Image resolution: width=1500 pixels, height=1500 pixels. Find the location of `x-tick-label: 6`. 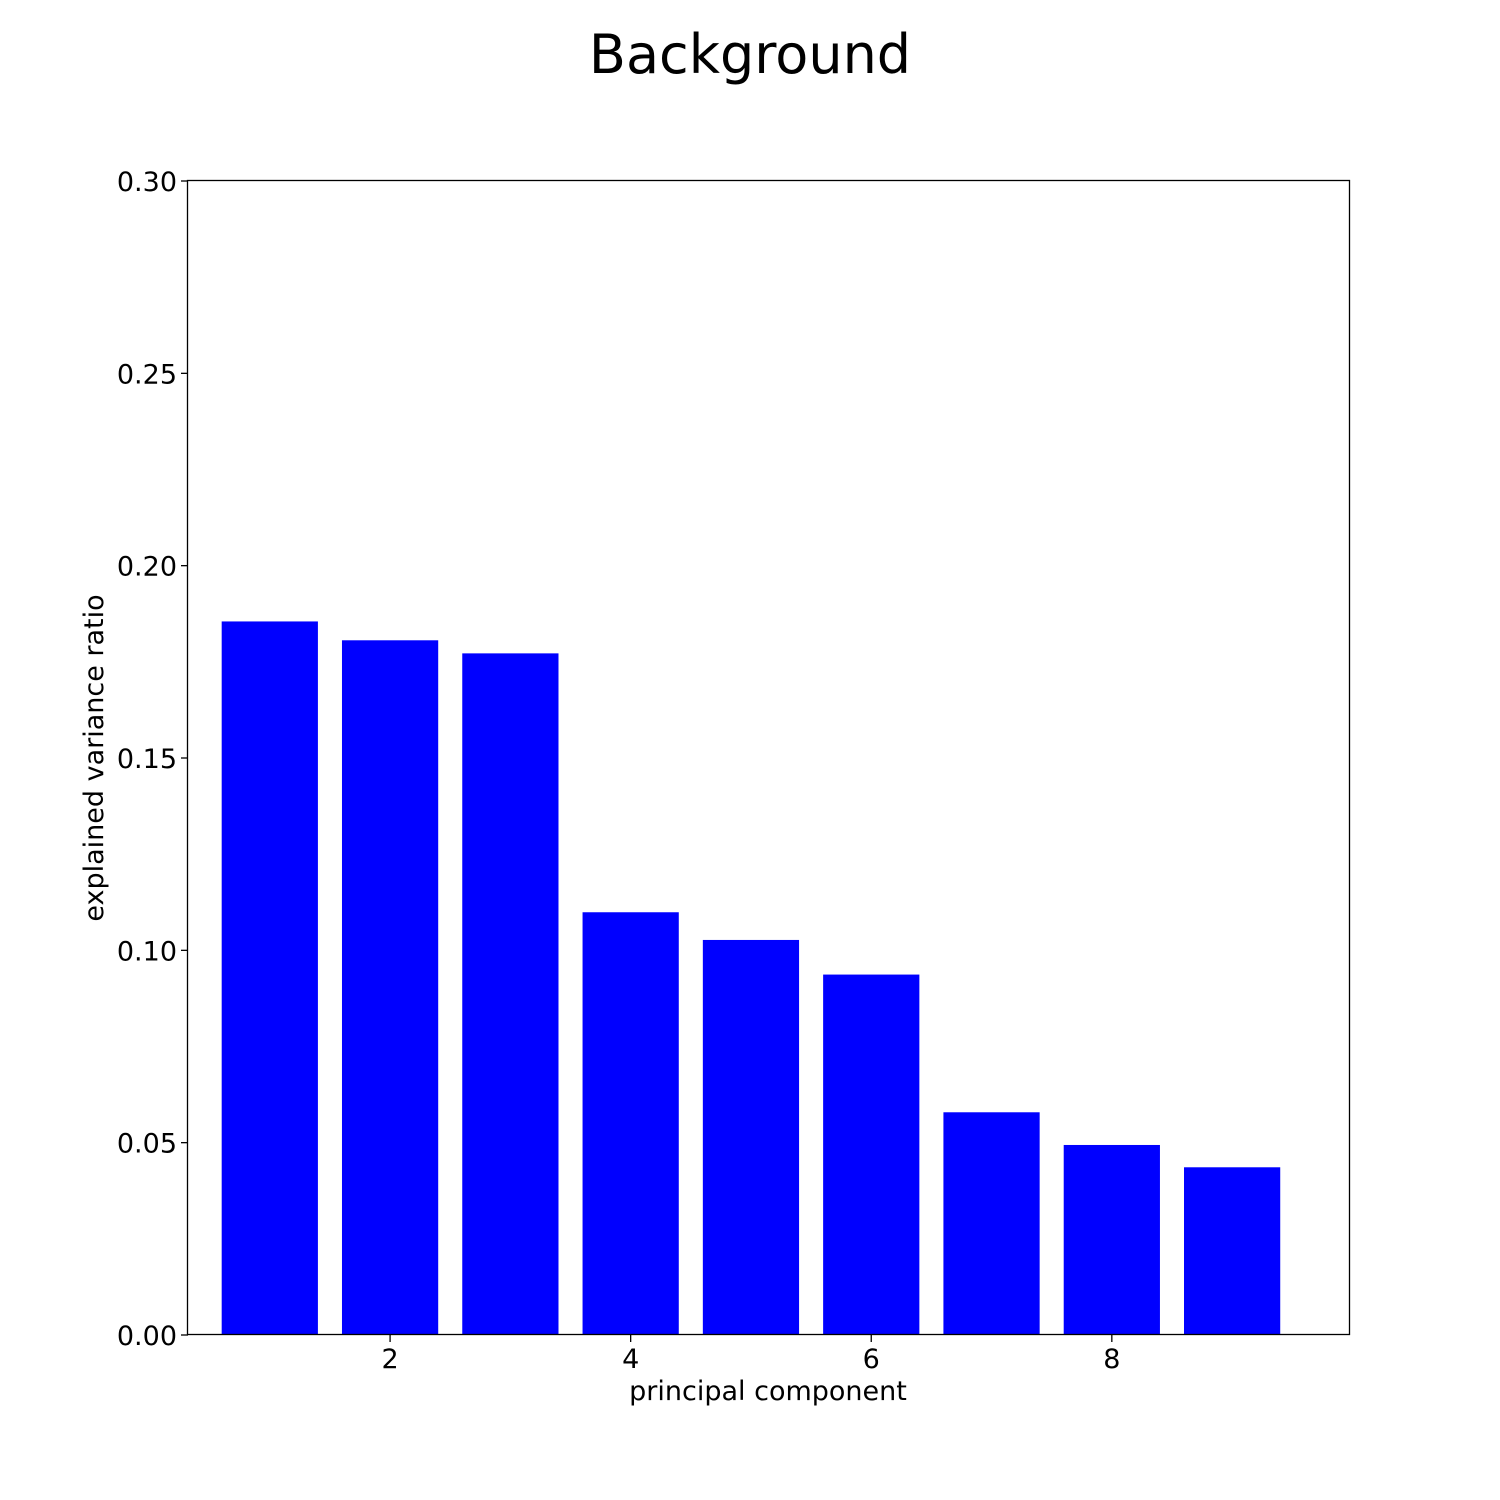

x-tick-label: 6 is located at coordinates (871, 1359).